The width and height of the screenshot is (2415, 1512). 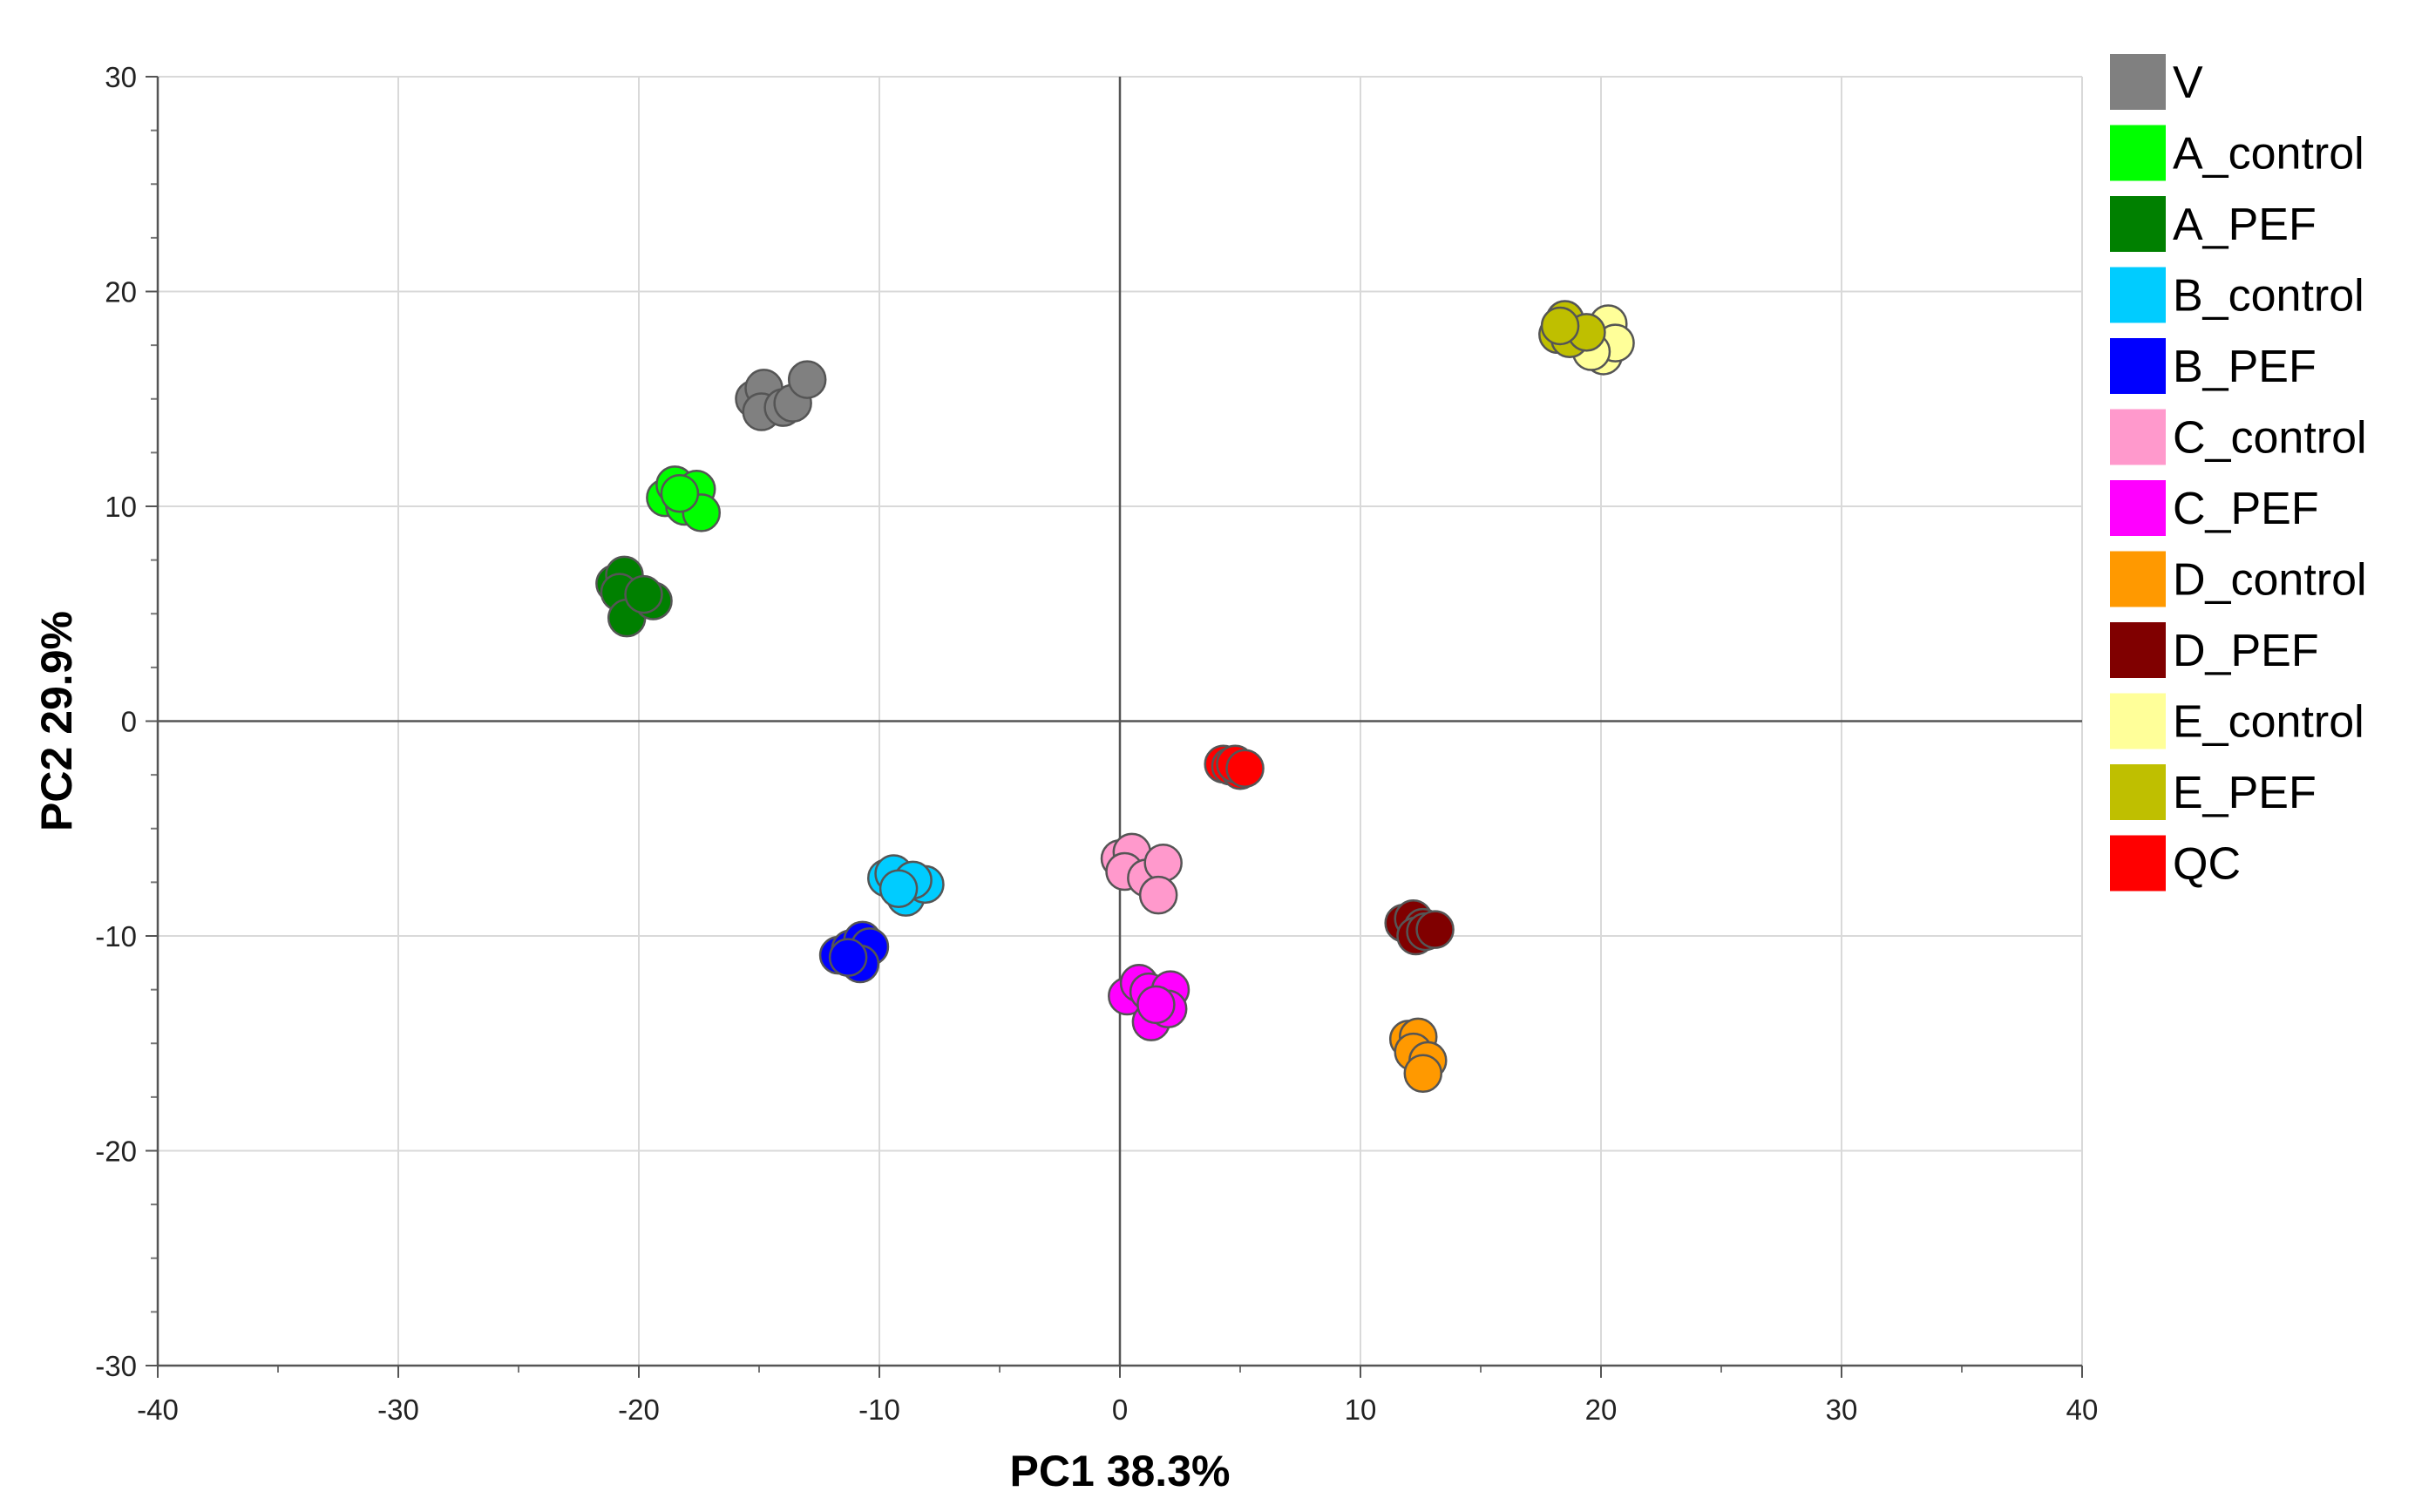 What do you see at coordinates (2270, 438) in the screenshot?
I see `legend-label: C_control` at bounding box center [2270, 438].